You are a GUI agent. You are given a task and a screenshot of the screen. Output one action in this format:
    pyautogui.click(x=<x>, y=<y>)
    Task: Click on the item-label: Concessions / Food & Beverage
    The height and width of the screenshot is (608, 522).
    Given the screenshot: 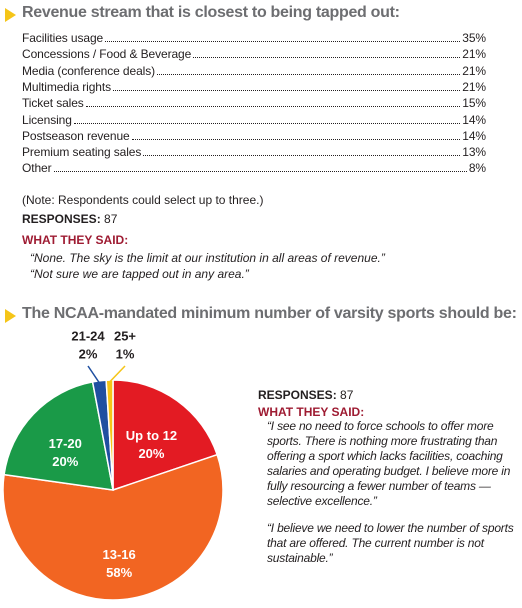 What is the action you would take?
    pyautogui.click(x=107, y=54)
    